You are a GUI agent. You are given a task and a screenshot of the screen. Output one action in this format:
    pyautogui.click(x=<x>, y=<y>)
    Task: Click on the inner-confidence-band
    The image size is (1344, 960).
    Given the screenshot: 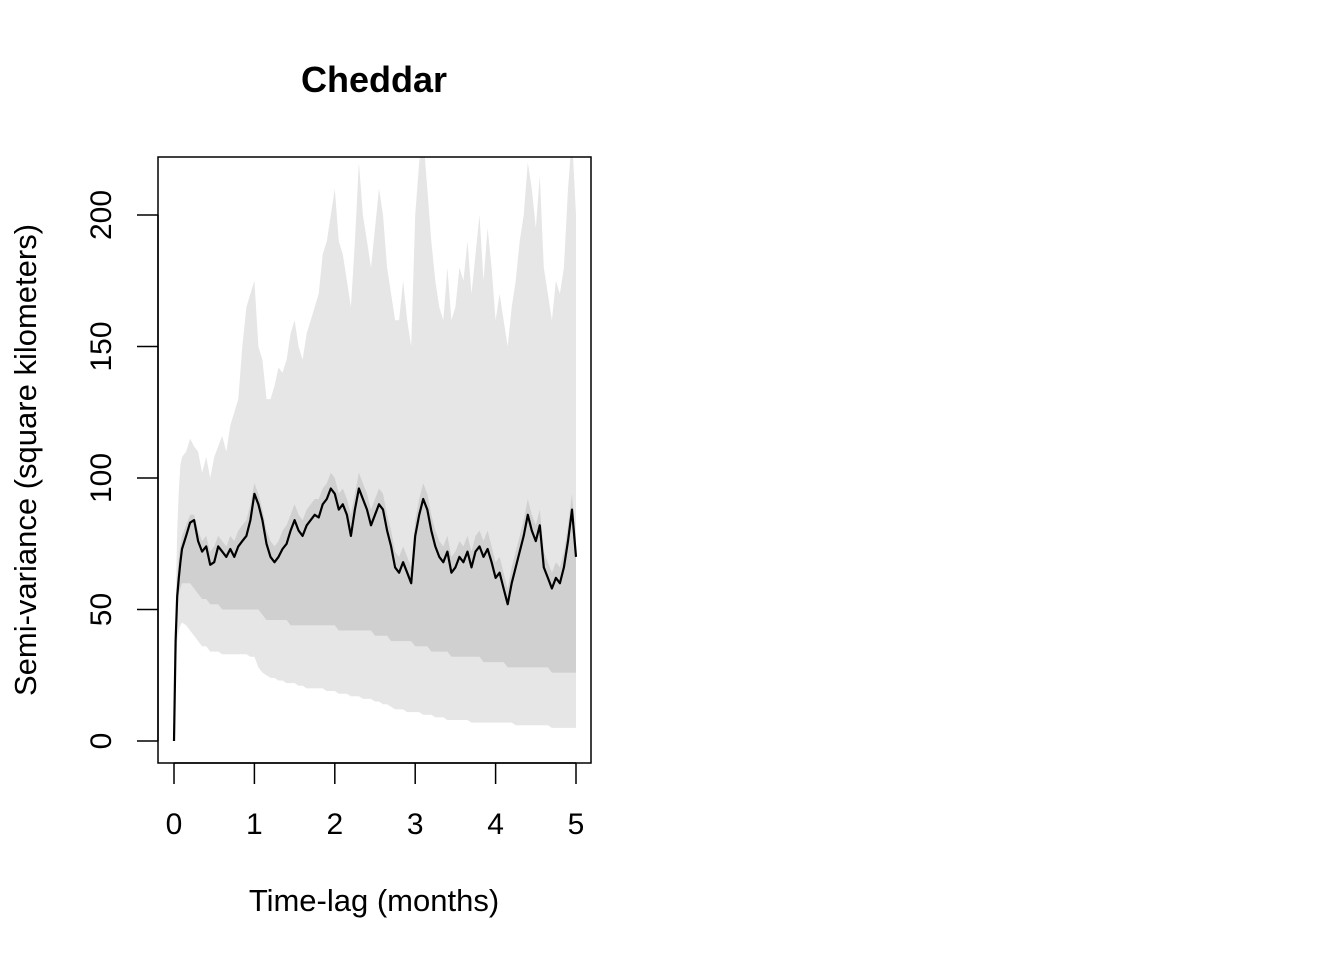 What is the action you would take?
    pyautogui.click(x=375, y=606)
    